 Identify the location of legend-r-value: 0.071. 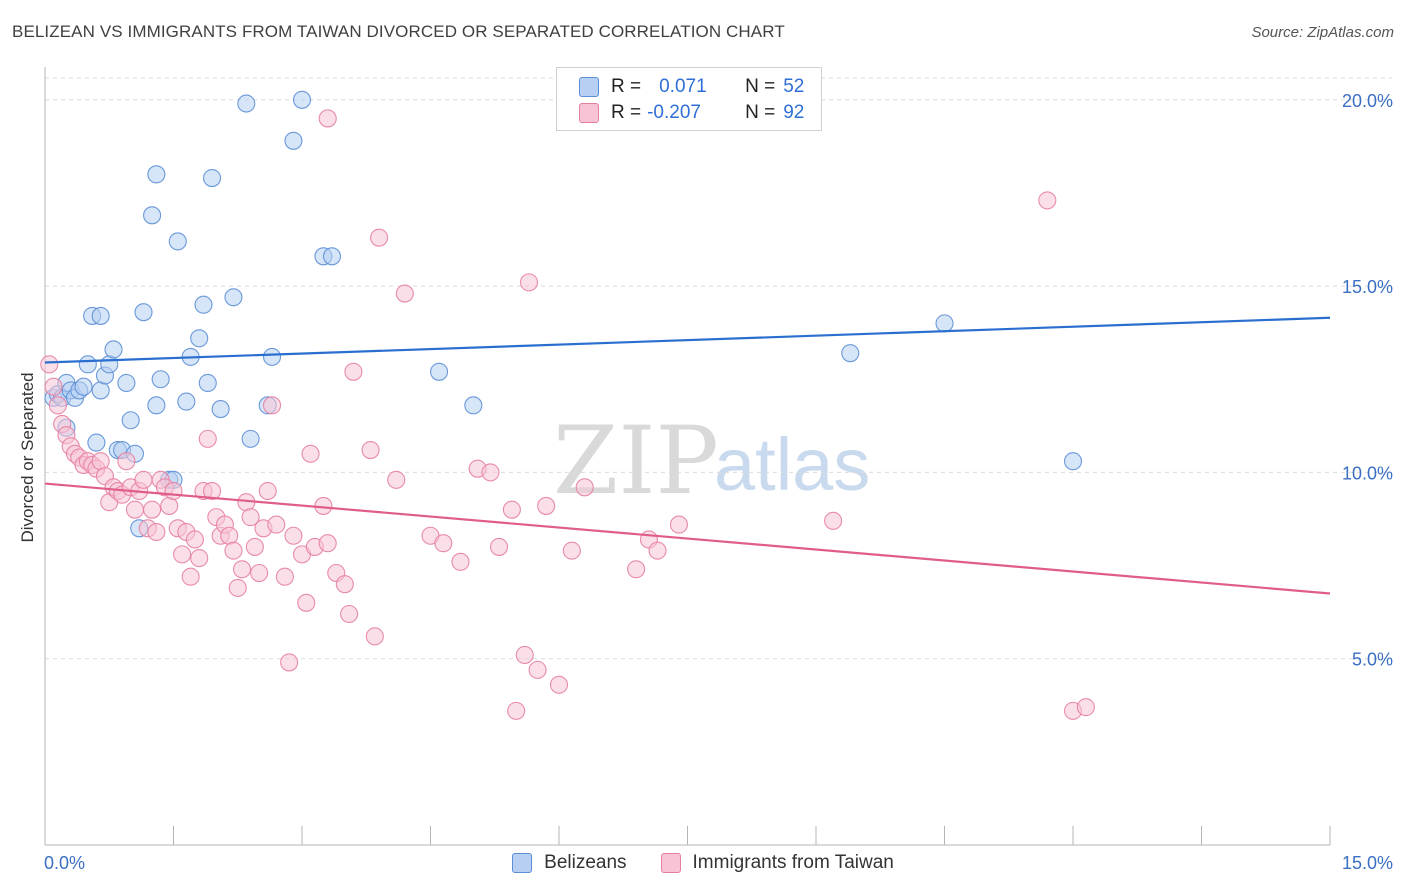
(683, 86).